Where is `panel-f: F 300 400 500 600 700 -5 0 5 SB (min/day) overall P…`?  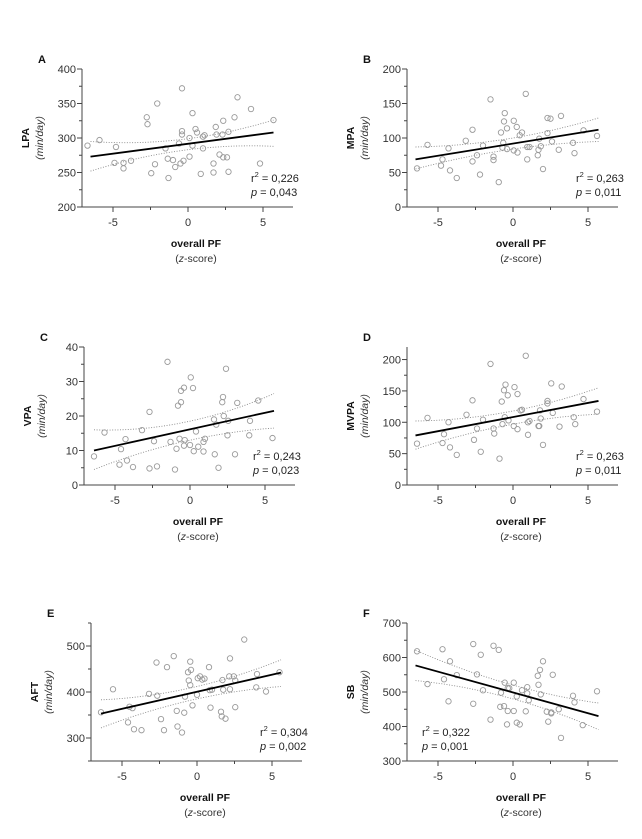 panel-f: F 300 400 500 600 700 -5 0 5 SB (min/day) overall P… is located at coordinates (481, 713).